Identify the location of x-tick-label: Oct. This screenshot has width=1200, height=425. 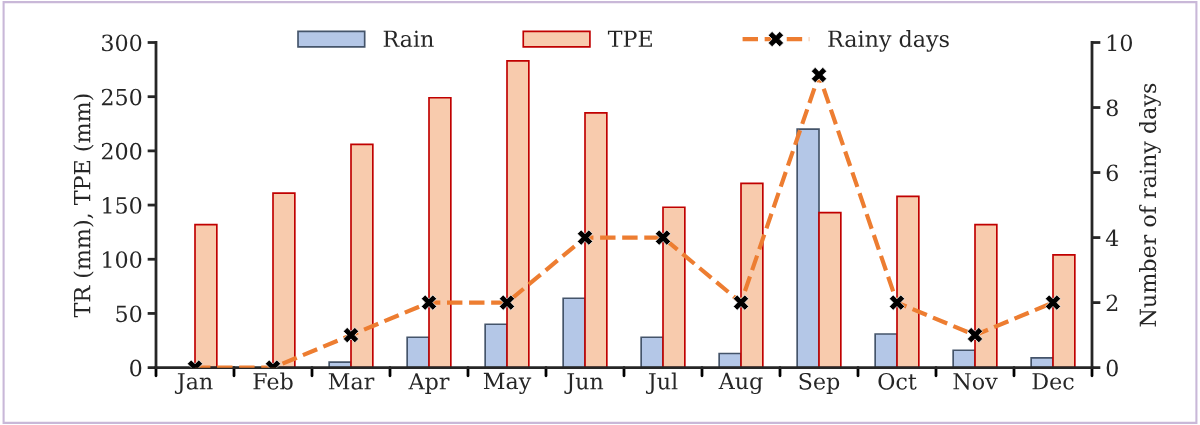
(897, 381).